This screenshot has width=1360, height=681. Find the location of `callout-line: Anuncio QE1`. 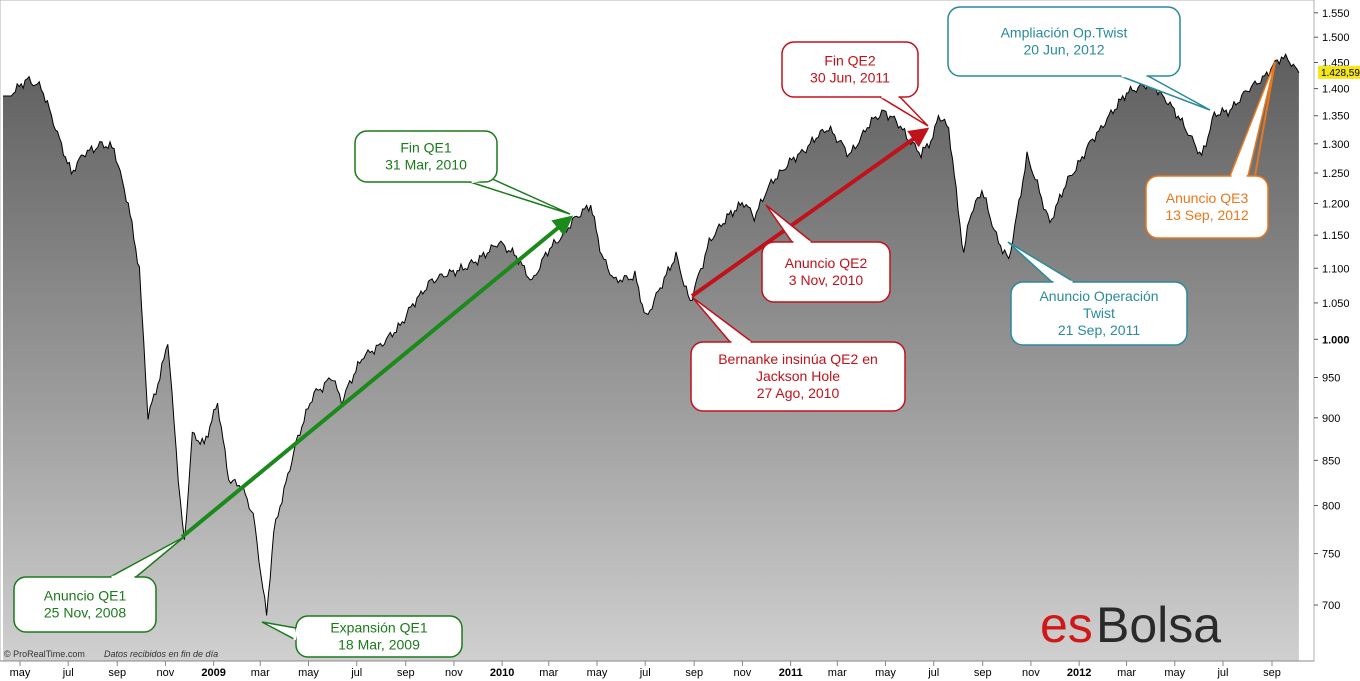

callout-line: Anuncio QE1 is located at coordinates (85, 596).